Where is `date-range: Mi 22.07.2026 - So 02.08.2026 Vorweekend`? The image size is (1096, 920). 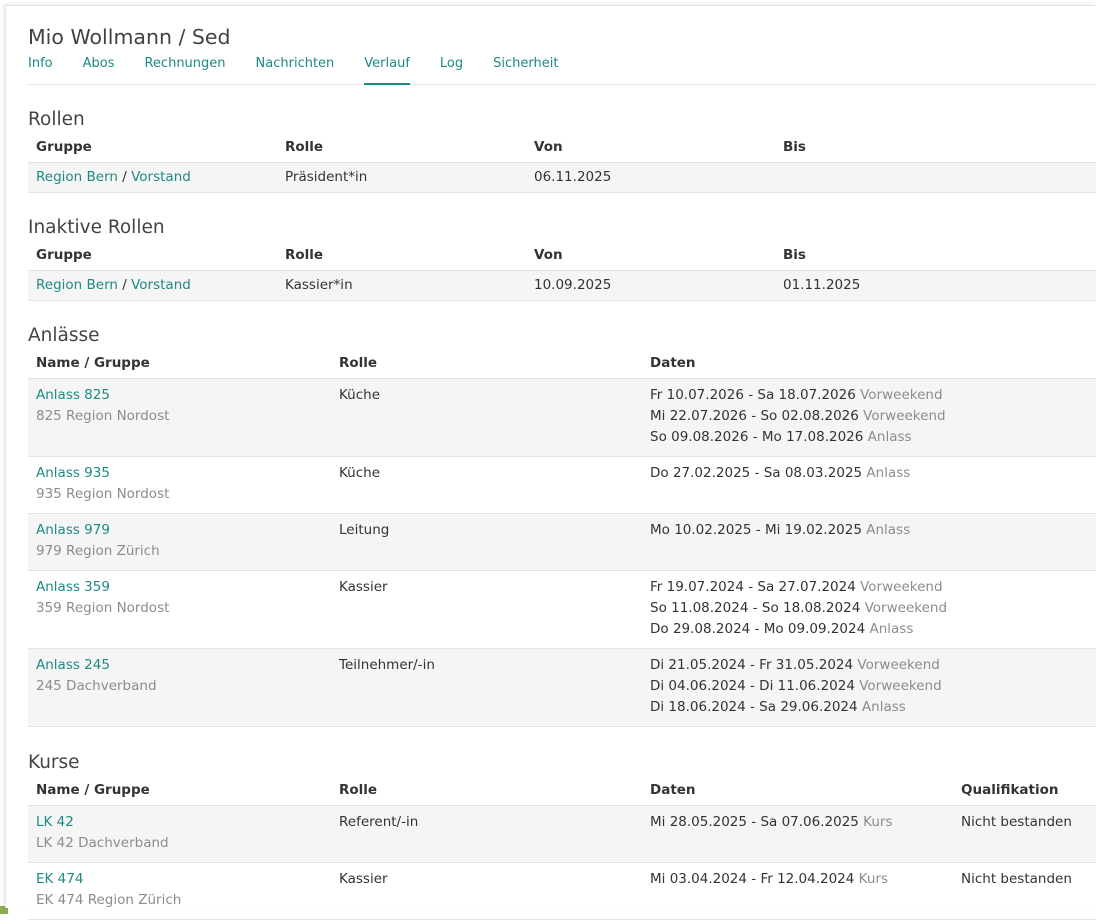
date-range: Mi 22.07.2026 - So 02.08.2026 Vorweekend is located at coordinates (869, 416).